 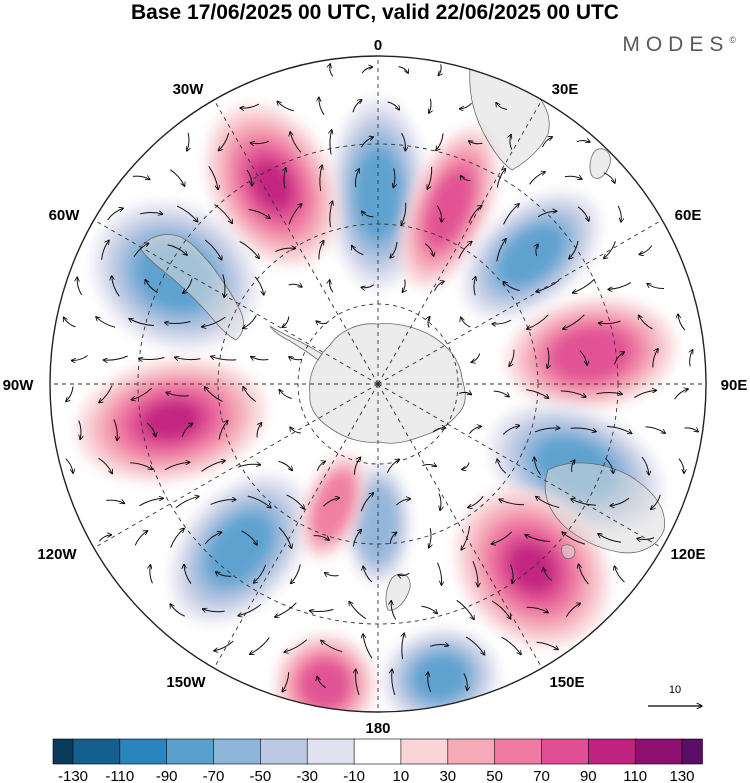 I want to click on reference-vector: 10, so click(x=675, y=695).